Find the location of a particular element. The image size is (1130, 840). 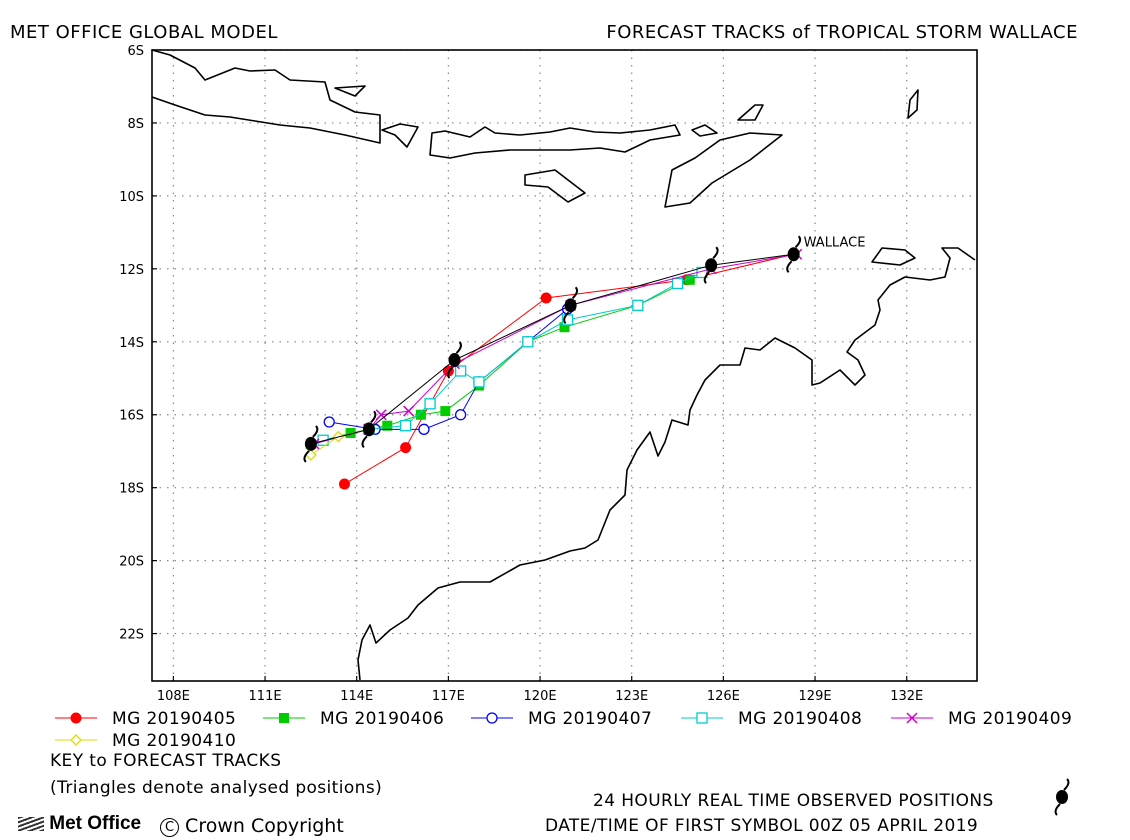

x-axis-ticks: 108E 111E 114E 117E 120E 123E 126E 129E 132E is located at coordinates (540, 690).